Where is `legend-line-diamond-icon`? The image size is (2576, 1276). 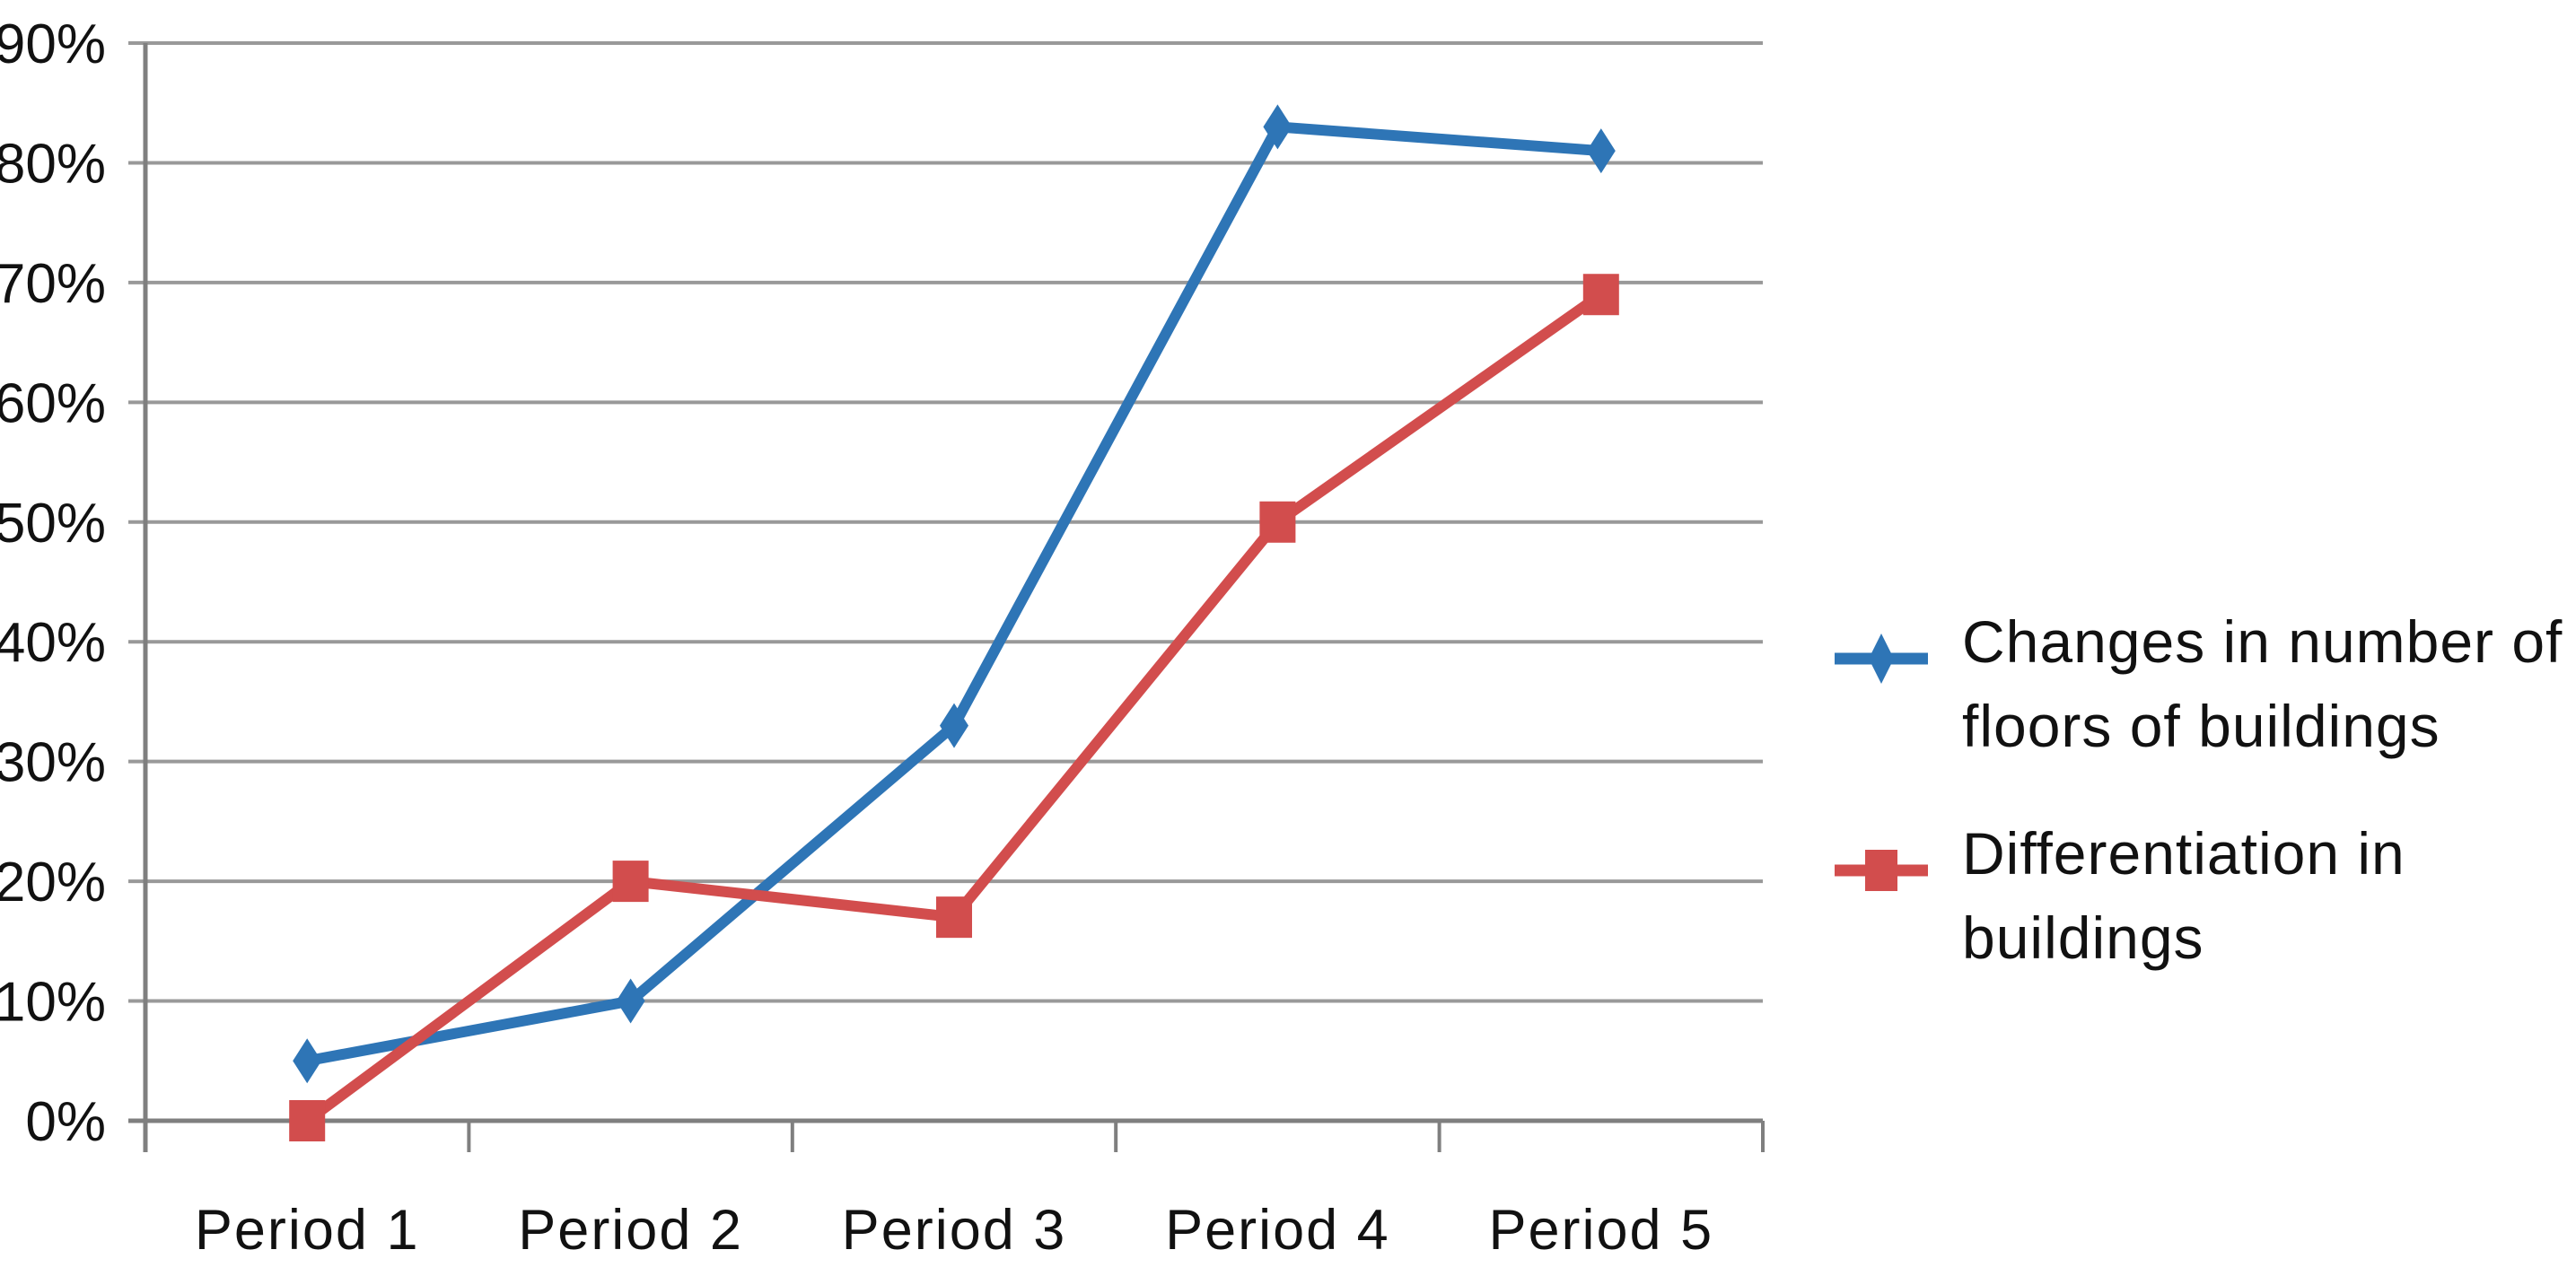
legend-line-diamond-icon is located at coordinates (1881, 659).